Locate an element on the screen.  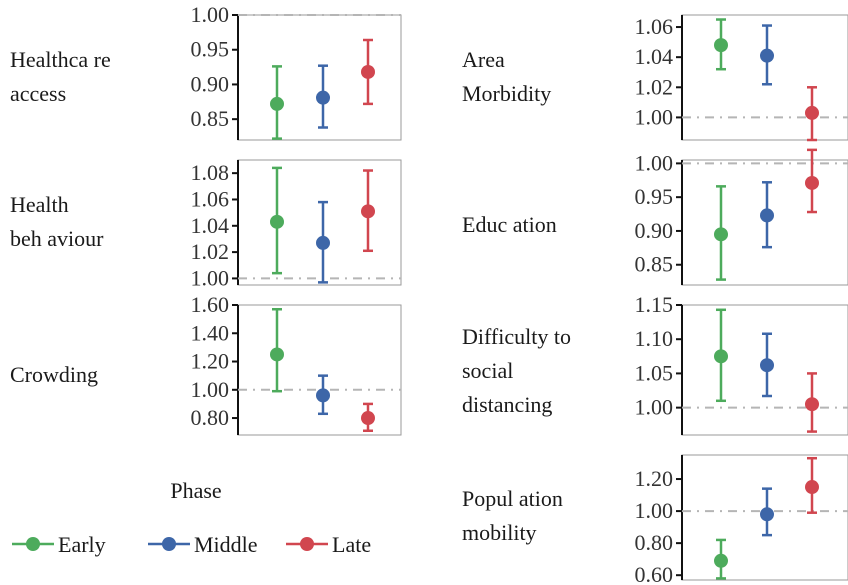
facet-label: Crowding is located at coordinates (54, 374).